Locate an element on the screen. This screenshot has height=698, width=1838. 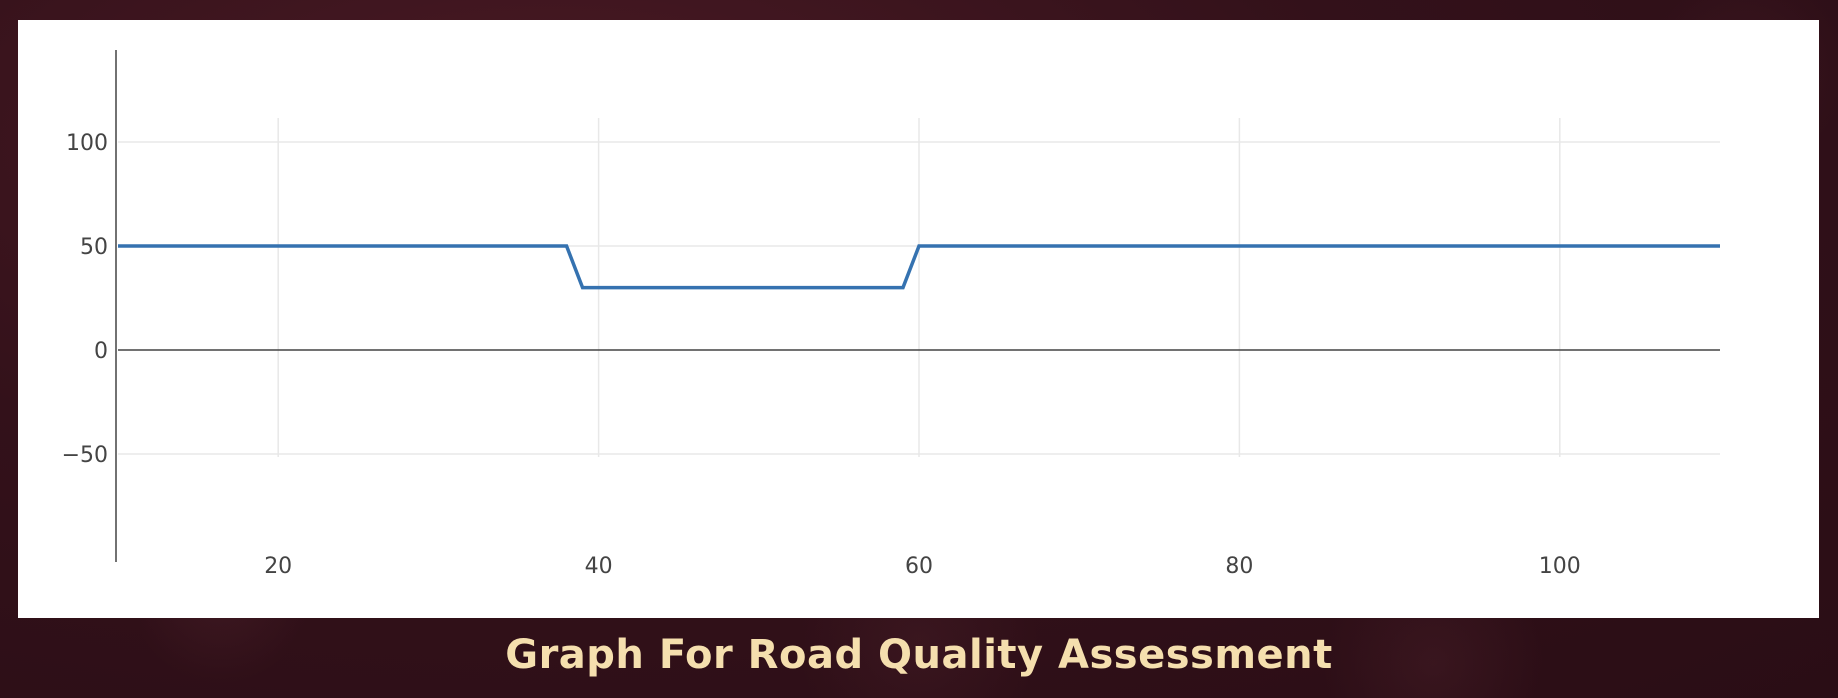
x-tick-label-40: 40 is located at coordinates (599, 566).